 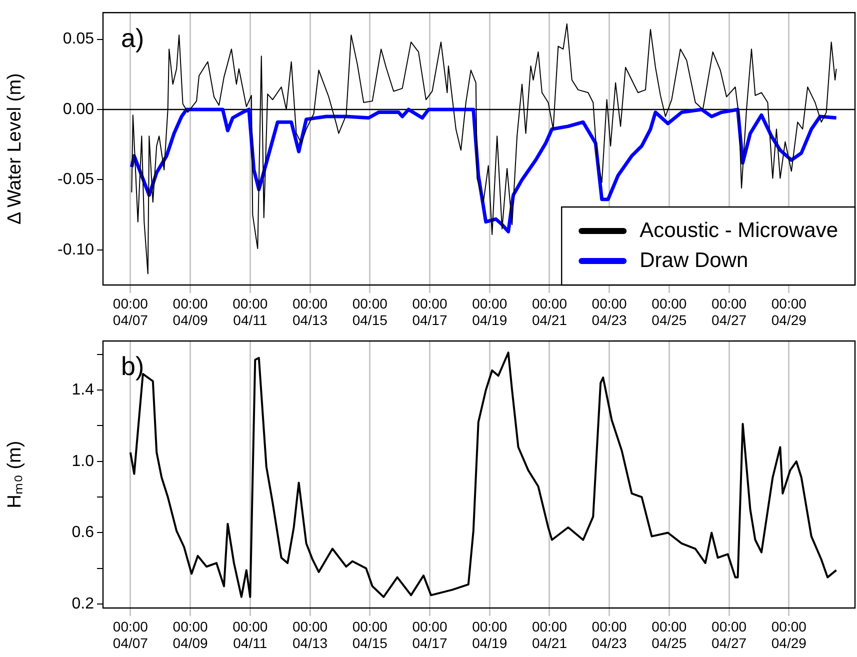 What do you see at coordinates (15, 148) in the screenshot?
I see `y-axis-title: Δ Water Level (m)` at bounding box center [15, 148].